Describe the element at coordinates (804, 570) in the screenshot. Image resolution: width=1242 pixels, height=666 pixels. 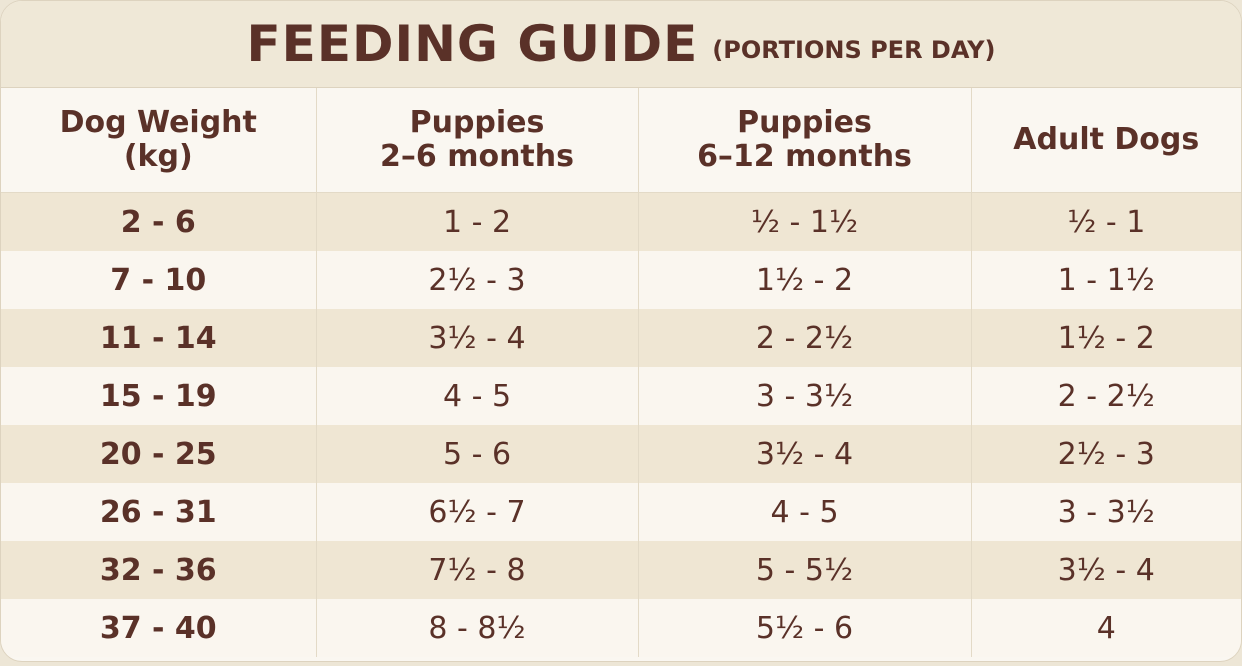
I see `portion-cell: 5 - 5½` at that location.